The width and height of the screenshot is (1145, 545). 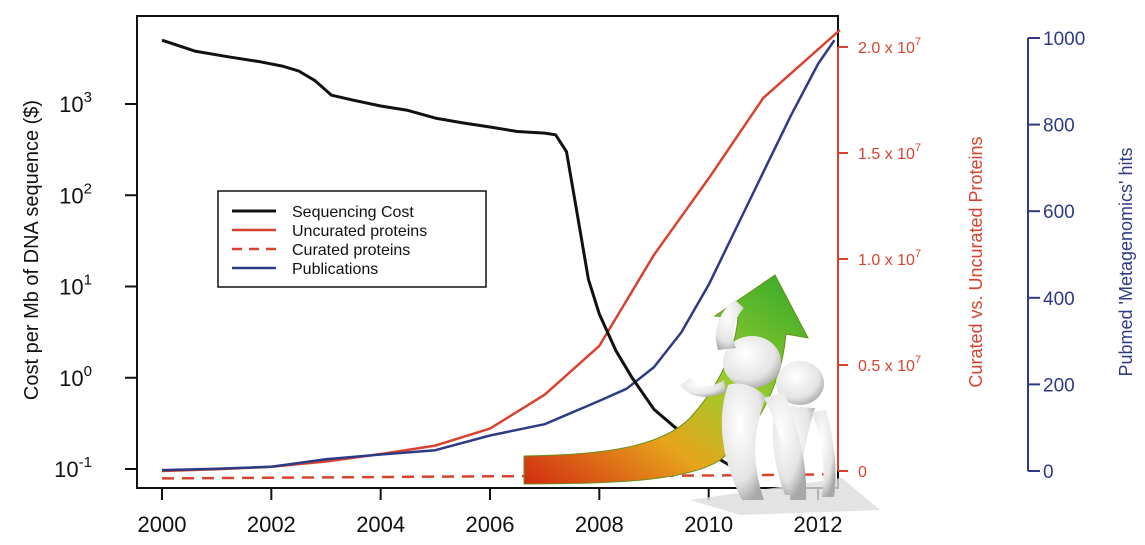 I want to click on x-tick-label: 2010, so click(x=708, y=524).